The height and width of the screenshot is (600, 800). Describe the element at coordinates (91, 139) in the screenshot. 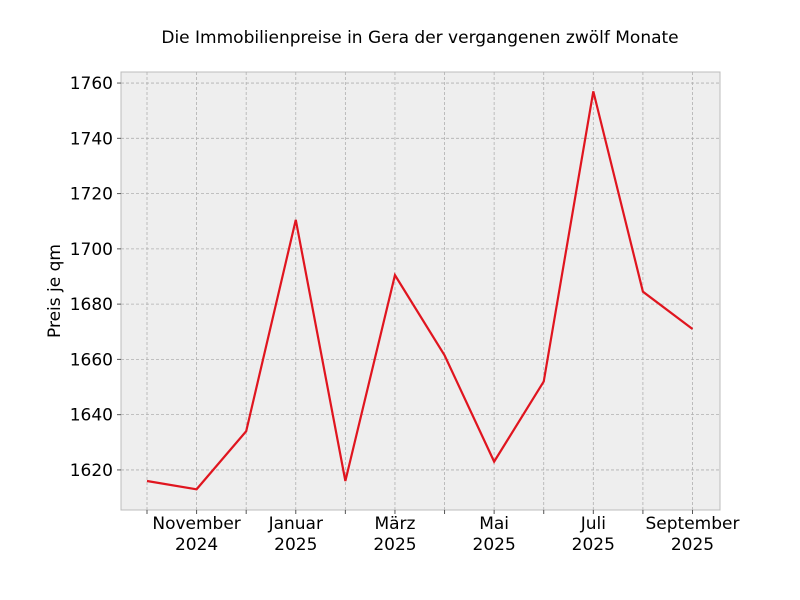

I see `y-tick-label: 1740` at that location.